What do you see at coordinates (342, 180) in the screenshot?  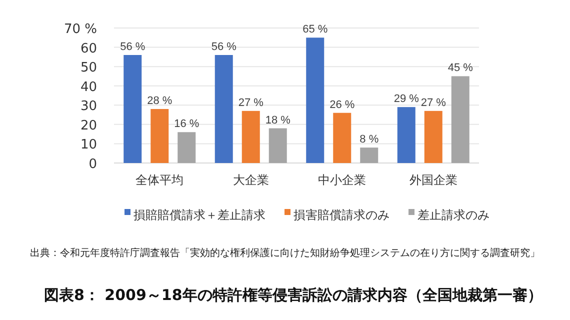 I see `x-tick-label: 中小企業` at bounding box center [342, 180].